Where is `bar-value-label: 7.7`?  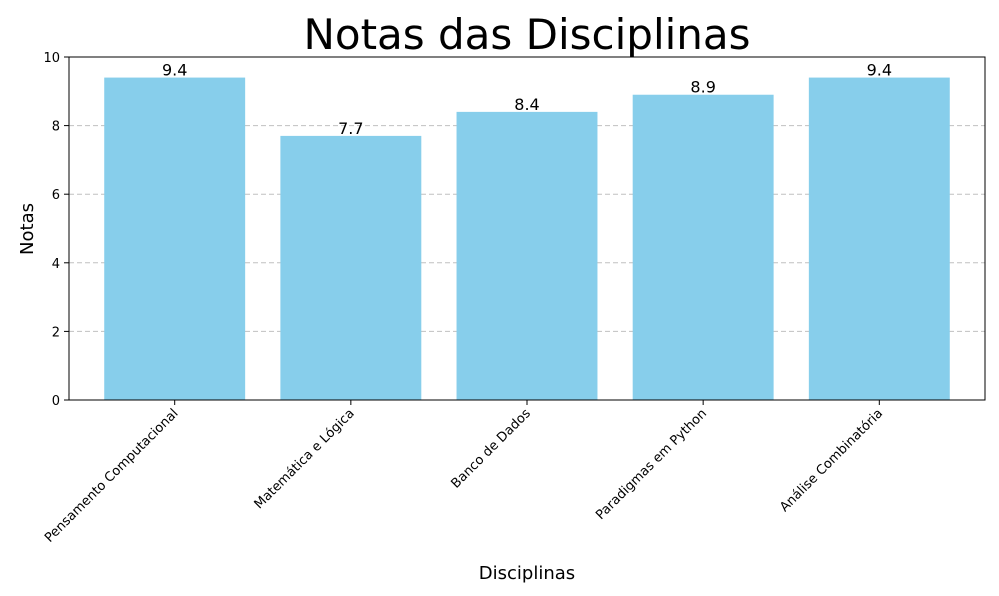
bar-value-label: 7.7 is located at coordinates (350, 128).